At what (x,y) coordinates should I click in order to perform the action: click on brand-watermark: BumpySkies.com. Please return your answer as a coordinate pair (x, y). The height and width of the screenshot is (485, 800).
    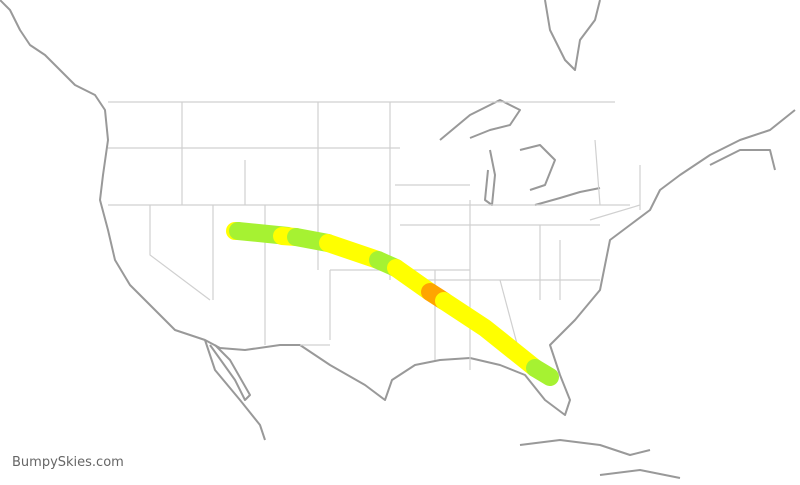
    Looking at the image, I should click on (68, 462).